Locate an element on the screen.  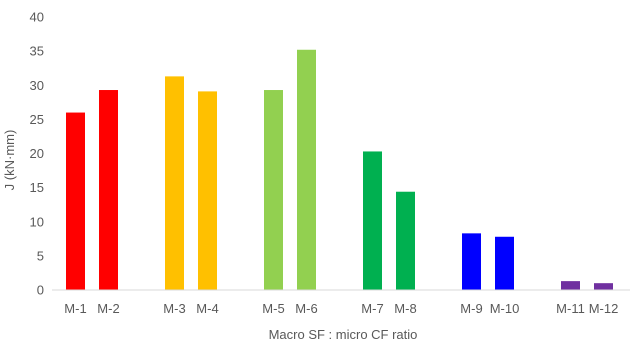
y-tick-label: 20 is located at coordinates (37, 153).